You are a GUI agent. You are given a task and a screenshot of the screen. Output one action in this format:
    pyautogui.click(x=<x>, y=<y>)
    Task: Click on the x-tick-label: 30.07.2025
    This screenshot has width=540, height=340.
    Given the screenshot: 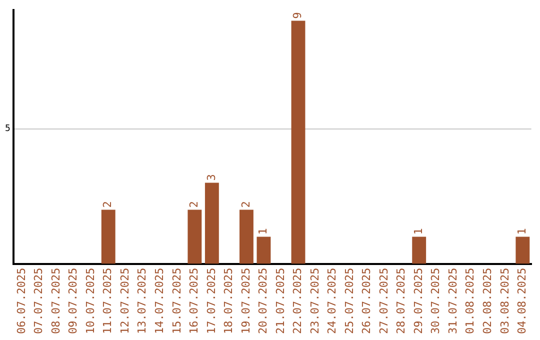 What is the action you would take?
    pyautogui.click(x=435, y=301)
    